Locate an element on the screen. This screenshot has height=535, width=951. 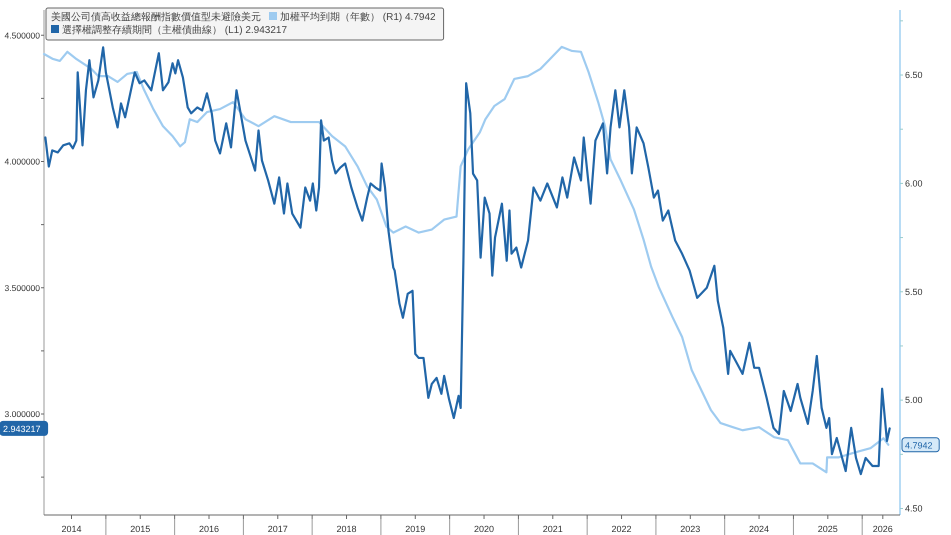
x-tick-label: 2019 is located at coordinates (415, 529).